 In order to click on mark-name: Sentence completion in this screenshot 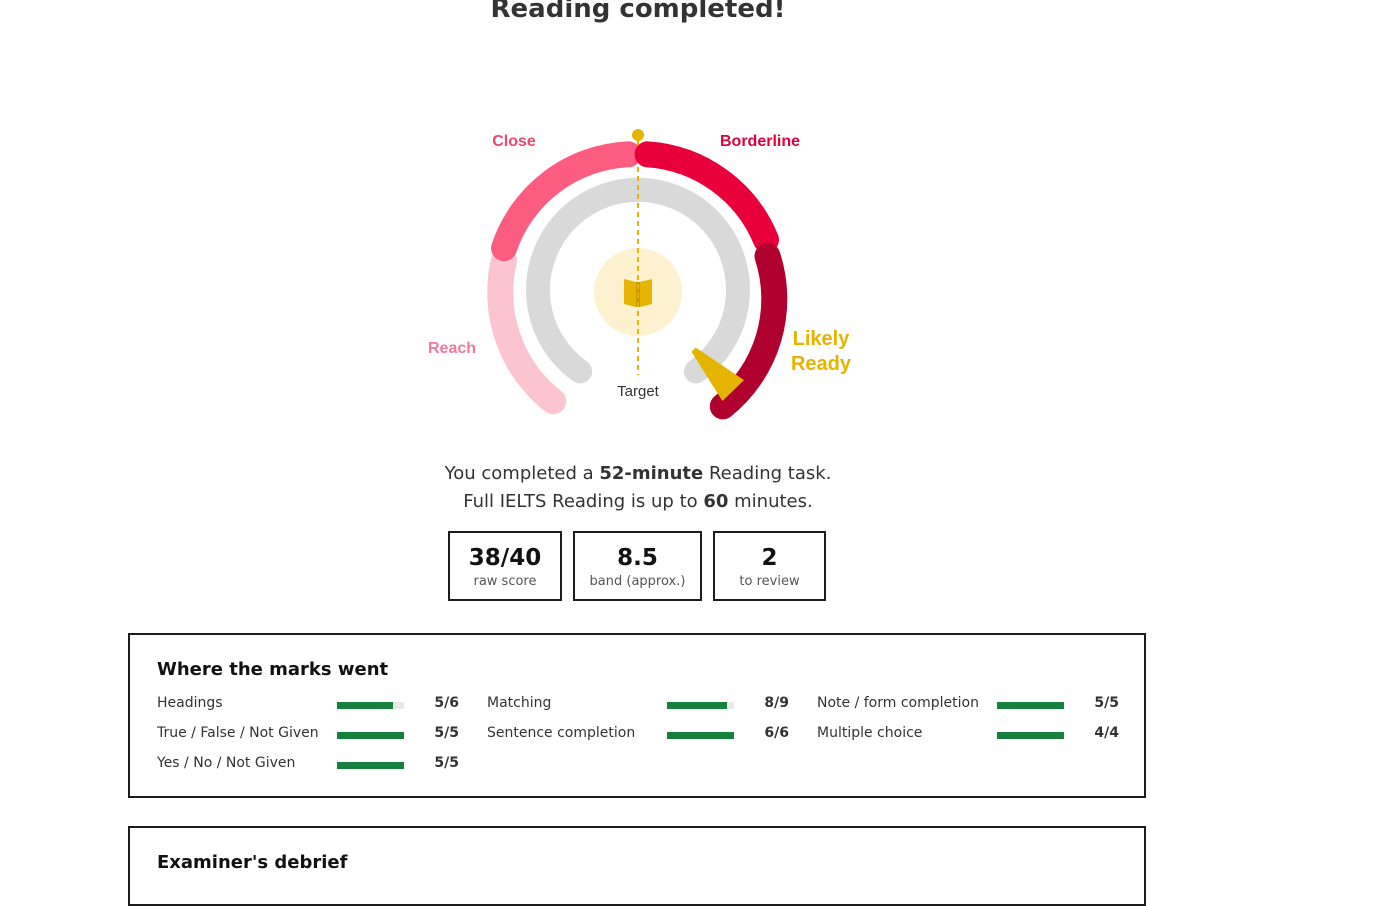, I will do `click(561, 733)`.